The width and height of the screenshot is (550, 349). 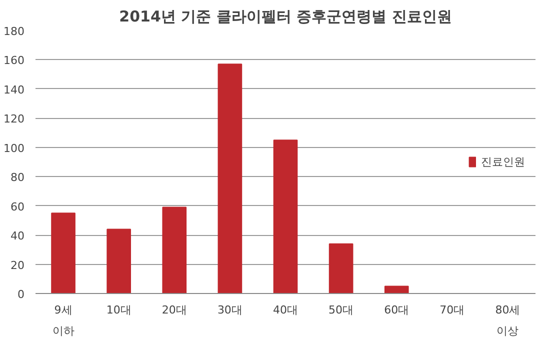 What do you see at coordinates (14, 89) in the screenshot?
I see `y-tick-label: 140` at bounding box center [14, 89].